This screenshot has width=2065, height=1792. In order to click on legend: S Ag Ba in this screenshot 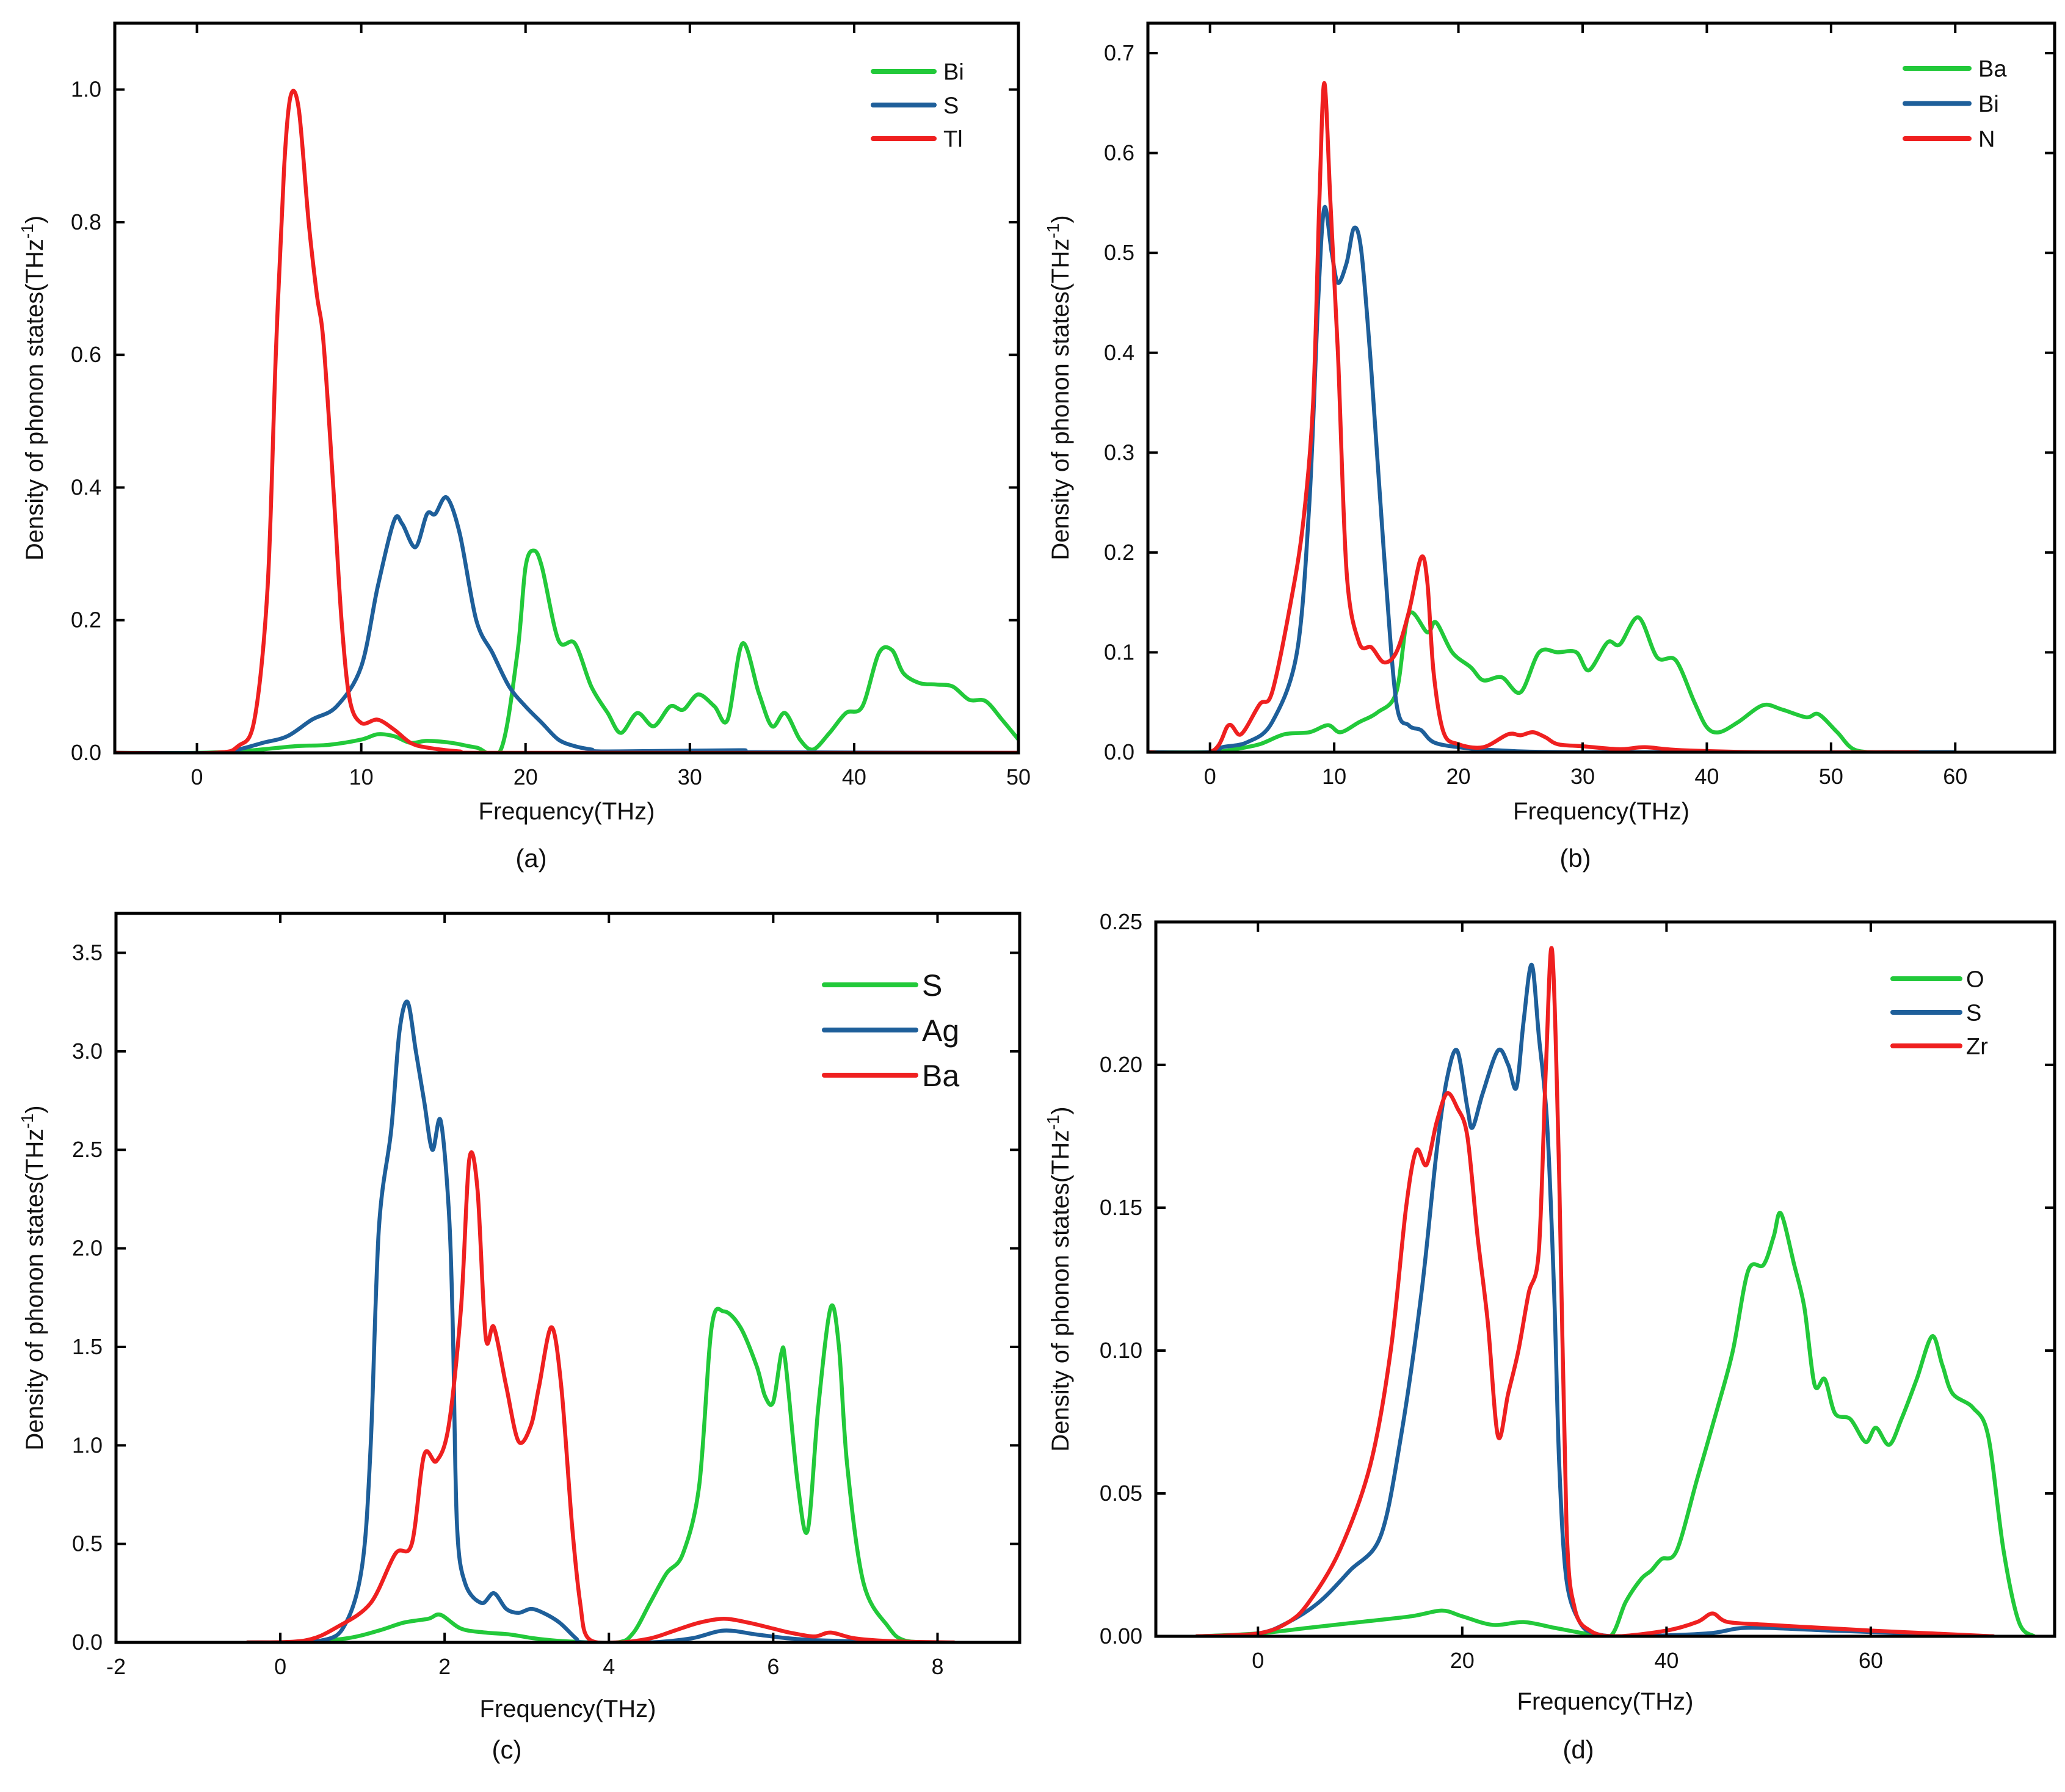, I will do `click(890, 1030)`.